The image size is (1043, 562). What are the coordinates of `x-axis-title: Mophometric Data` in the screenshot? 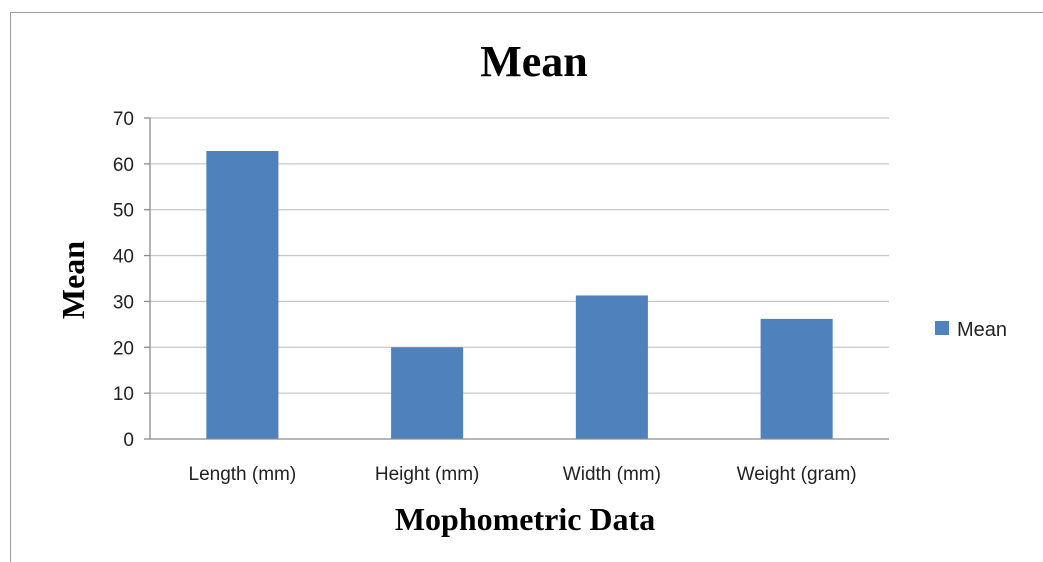 It's located at (525, 519).